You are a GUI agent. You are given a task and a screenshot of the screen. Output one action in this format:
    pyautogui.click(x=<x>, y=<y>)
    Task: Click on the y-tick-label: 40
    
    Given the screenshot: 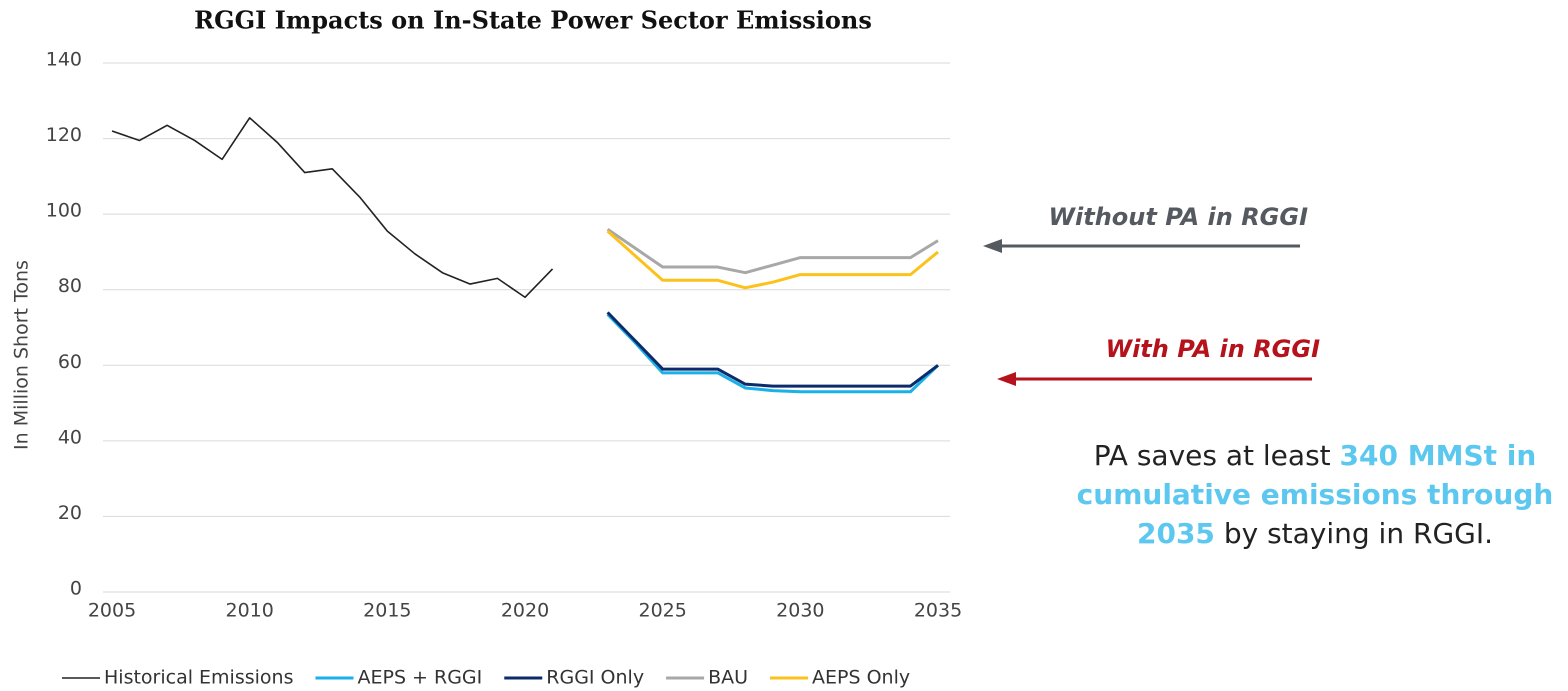 What is the action you would take?
    pyautogui.click(x=70, y=437)
    